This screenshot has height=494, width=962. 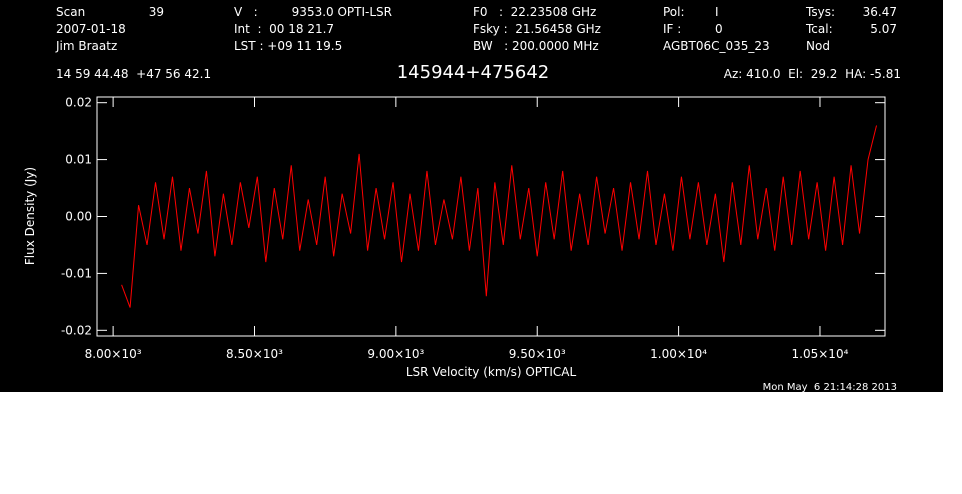 I want to click on y-tick-label: -0.01, so click(x=76, y=273).